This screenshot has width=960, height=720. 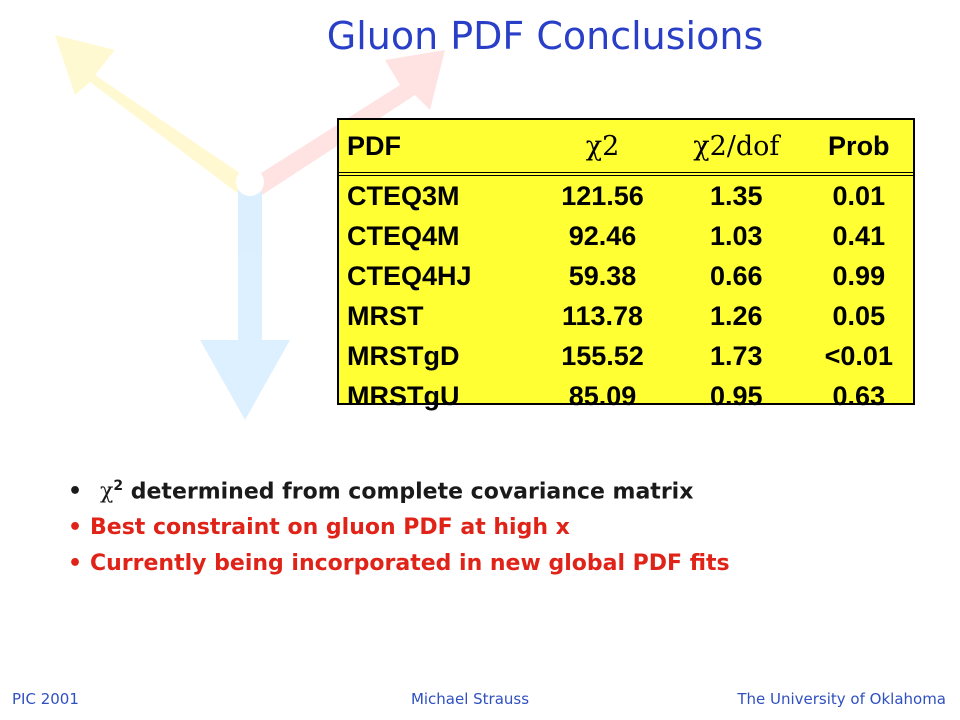 What do you see at coordinates (330, 528) in the screenshot?
I see `bullet-text: Best constraint on gluon PDF at high x` at bounding box center [330, 528].